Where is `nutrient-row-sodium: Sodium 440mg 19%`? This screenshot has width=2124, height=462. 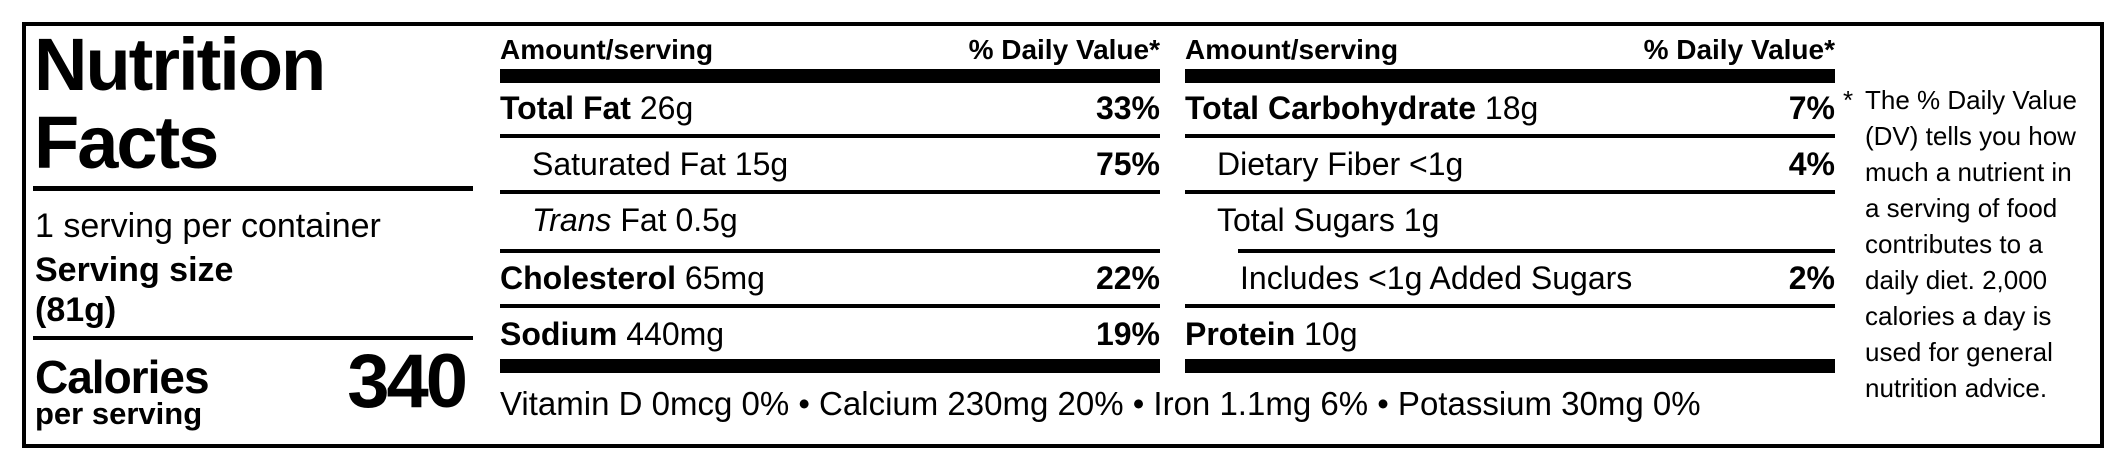
nutrient-row-sodium: Sodium 440mg 19% is located at coordinates (830, 334).